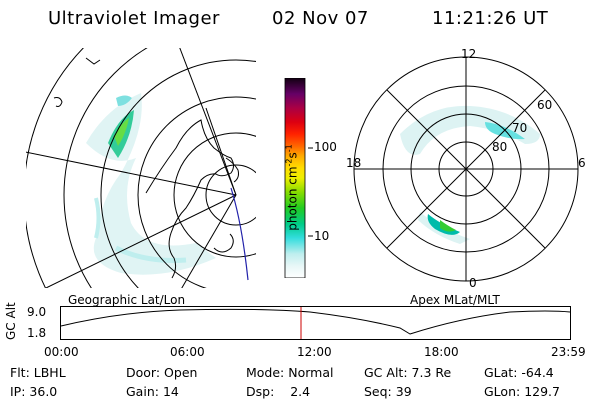 The image size is (600, 400). I want to click on gain-info: Gain: 14, so click(152, 391).